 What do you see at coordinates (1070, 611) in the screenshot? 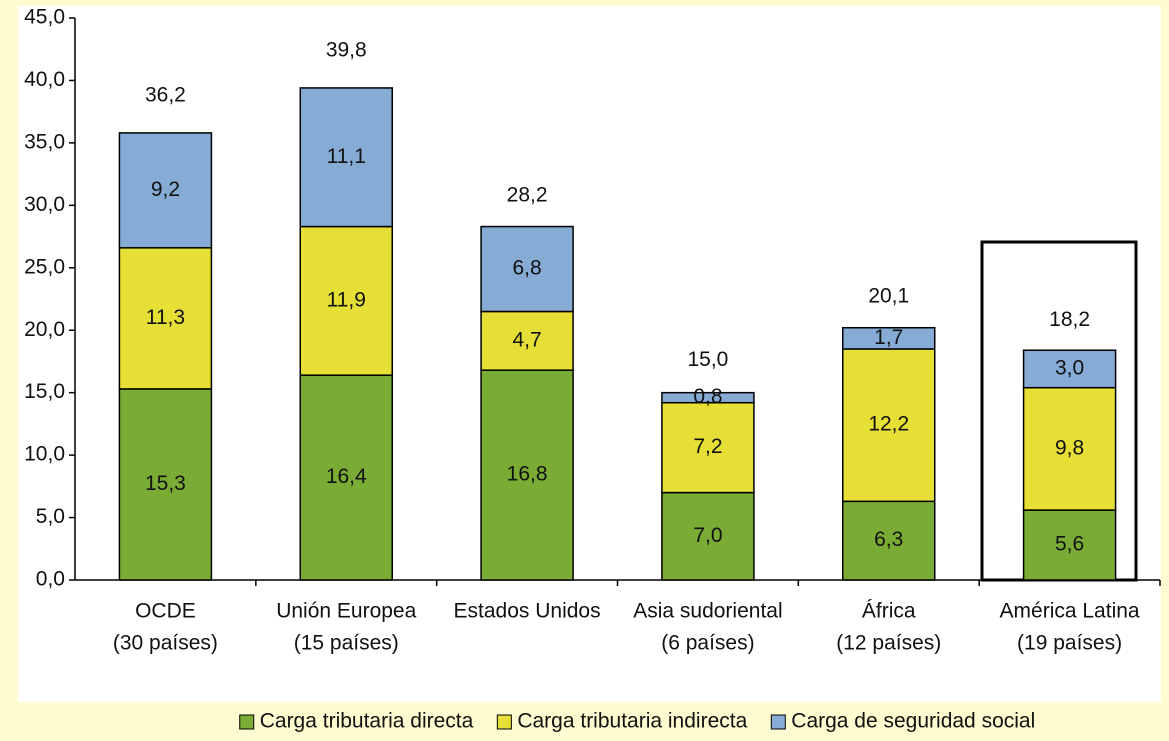
I see `x-tick-label: América Latina` at bounding box center [1070, 611].